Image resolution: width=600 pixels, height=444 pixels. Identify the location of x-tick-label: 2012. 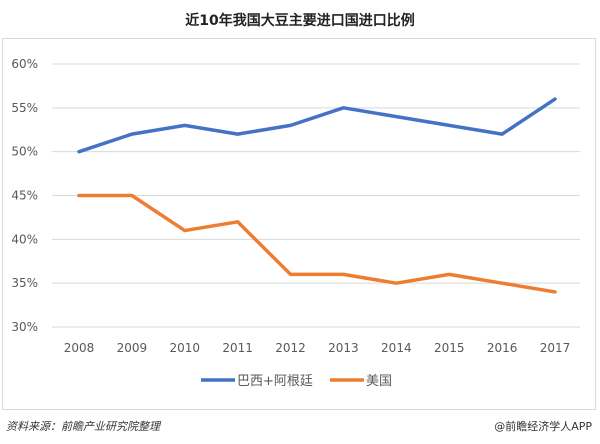
(290, 348).